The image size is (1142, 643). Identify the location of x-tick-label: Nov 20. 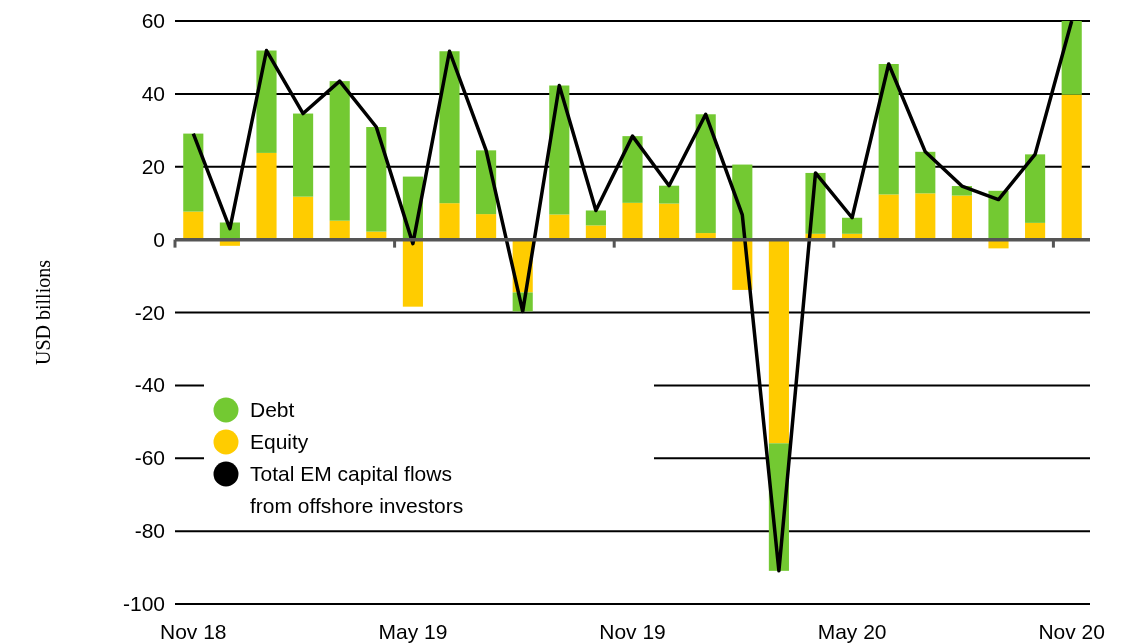
(1071, 631).